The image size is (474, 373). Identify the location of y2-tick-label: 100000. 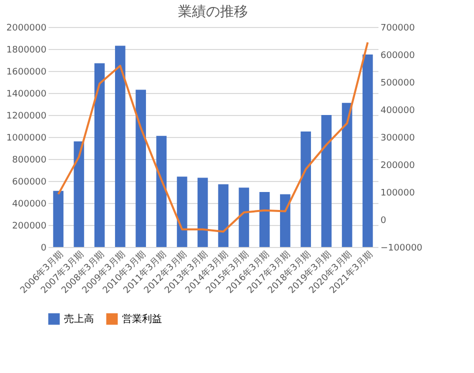
(398, 193).